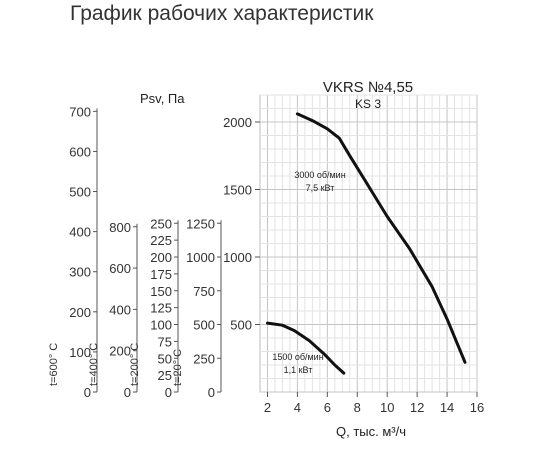 This screenshot has width=550, height=450. I want to click on aux-axis-label: t=200° C, so click(135, 364).